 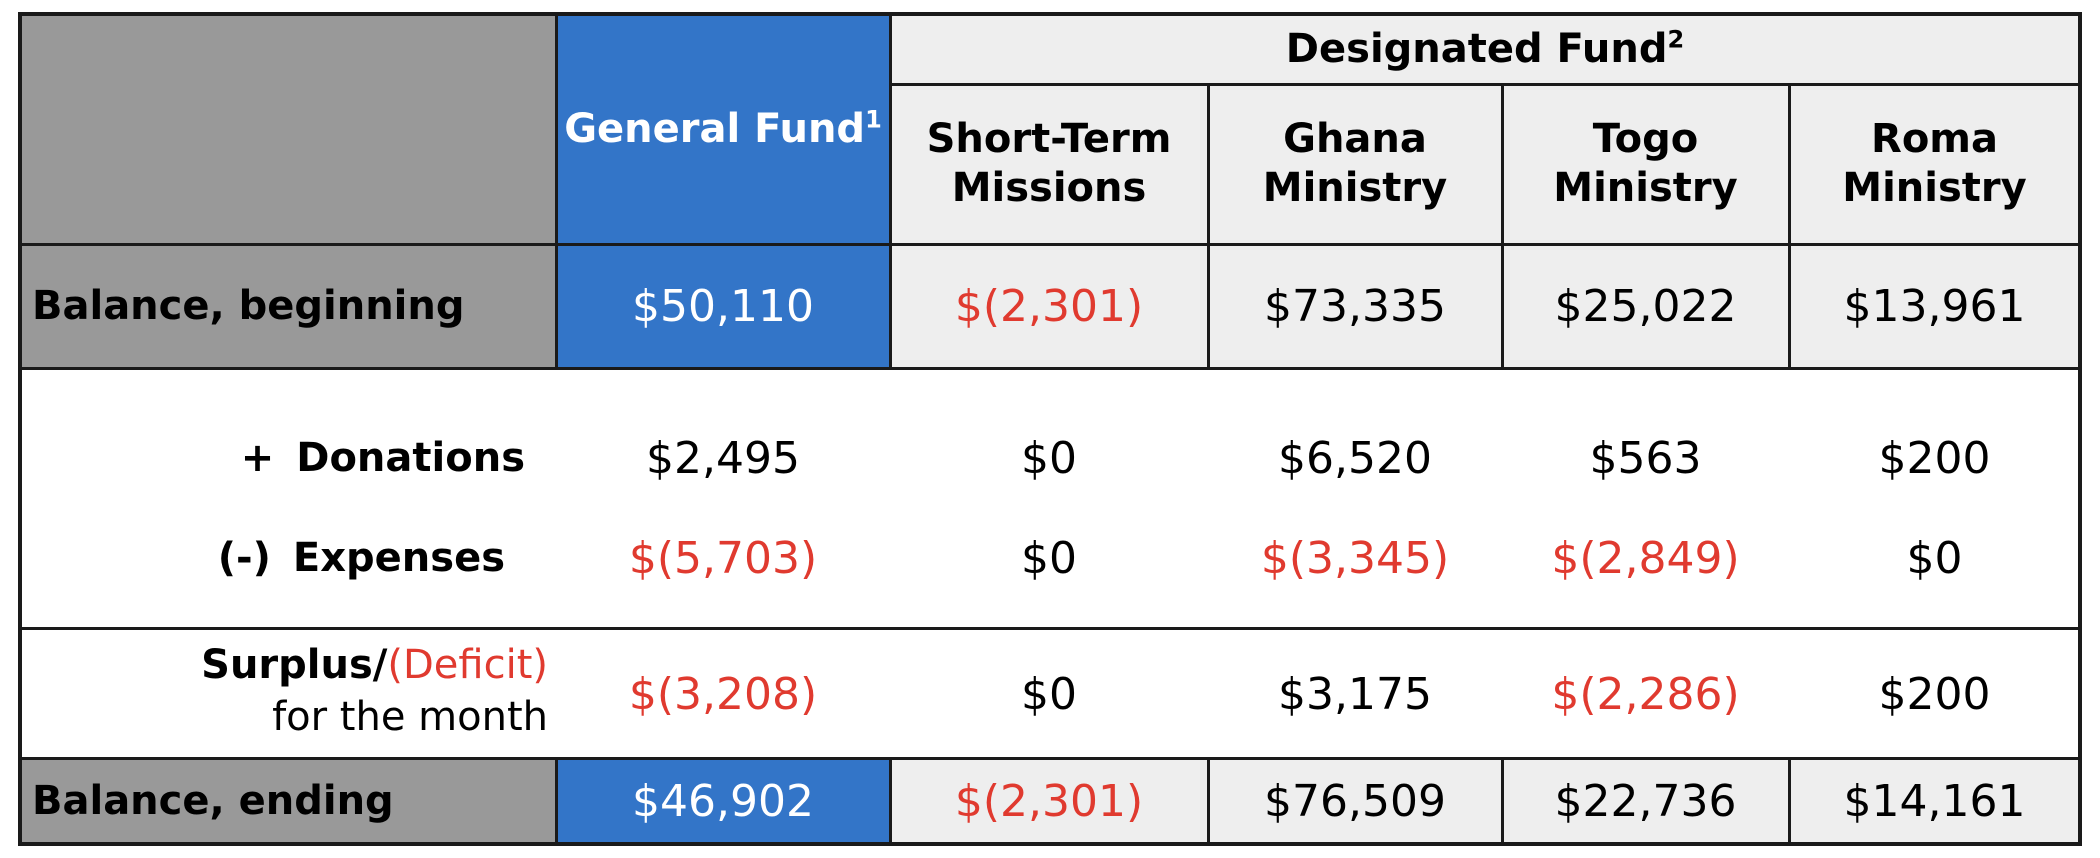 What do you see at coordinates (1355, 558) in the screenshot?
I see `expenses-ghana: $(3,345)` at bounding box center [1355, 558].